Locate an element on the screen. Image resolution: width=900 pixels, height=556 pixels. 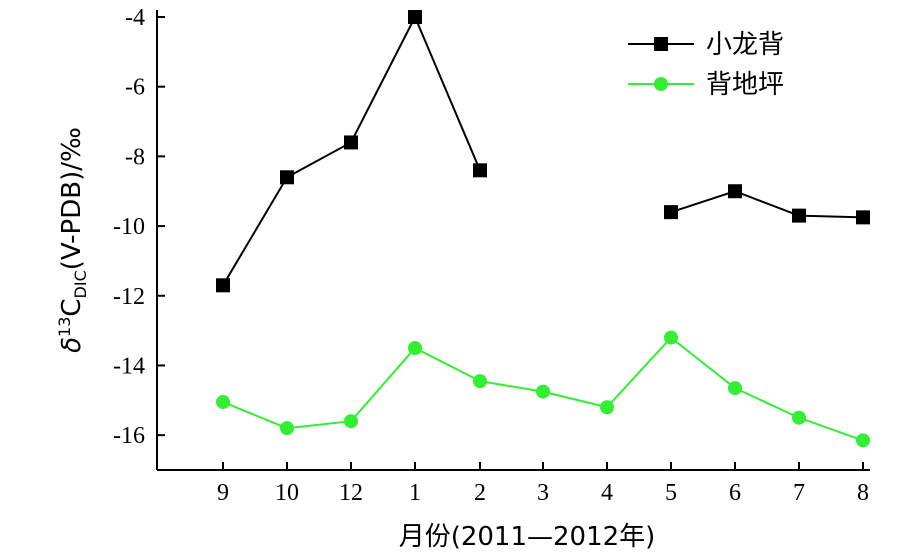
legend: 小龙背 背地坪 is located at coordinates (706, 65).